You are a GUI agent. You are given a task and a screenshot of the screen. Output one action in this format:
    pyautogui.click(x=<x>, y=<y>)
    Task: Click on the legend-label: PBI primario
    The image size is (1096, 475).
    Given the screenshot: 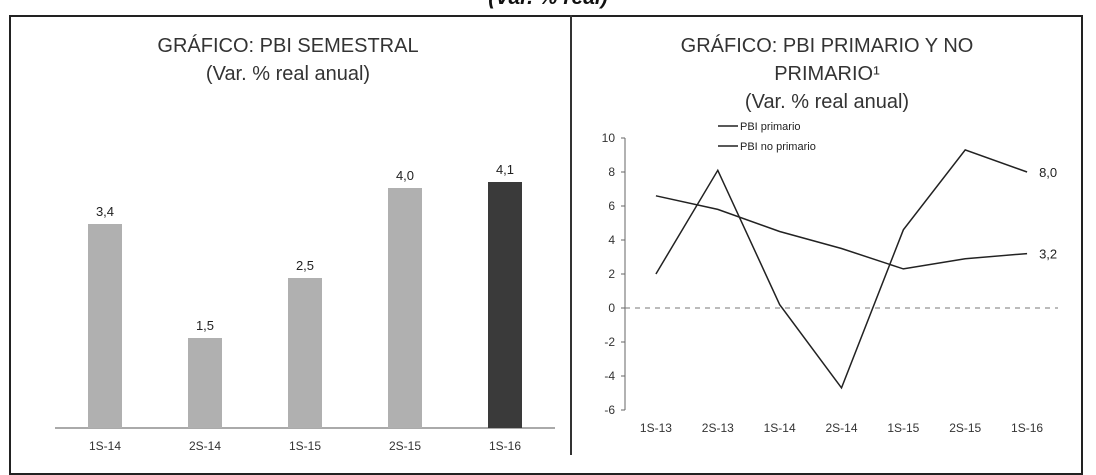 What is the action you would take?
    pyautogui.click(x=770, y=127)
    